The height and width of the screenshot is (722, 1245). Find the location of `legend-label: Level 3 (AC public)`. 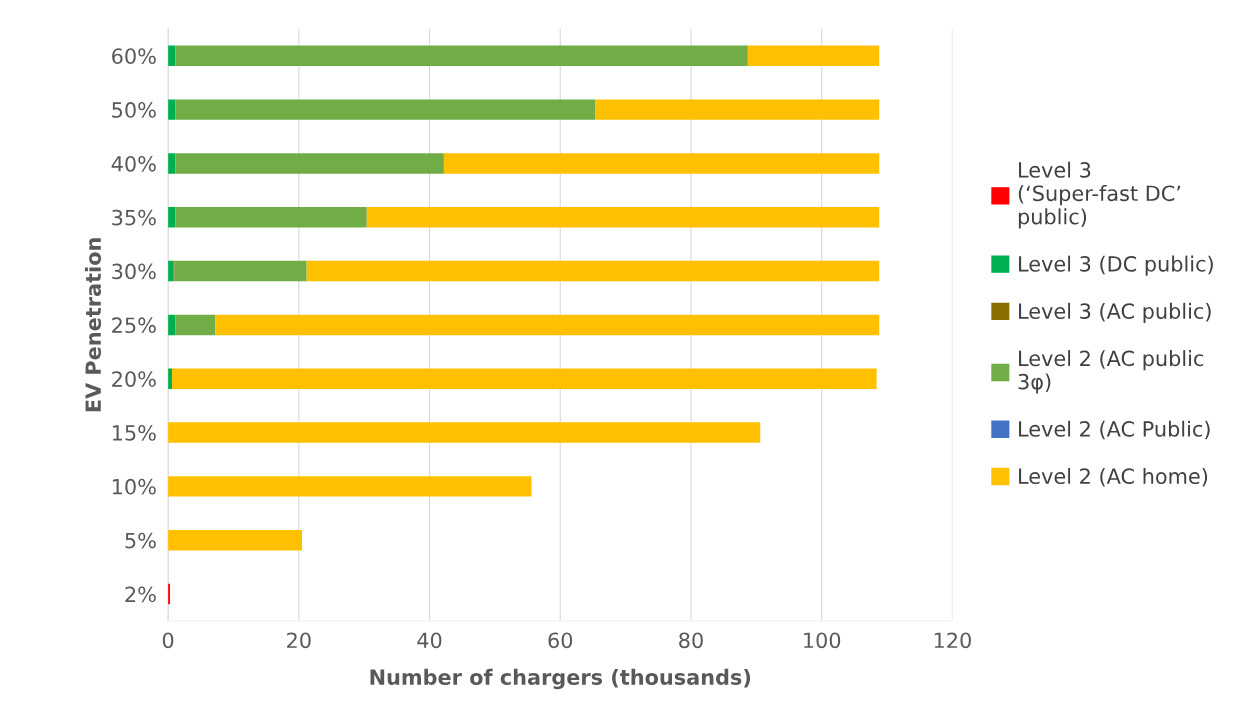

legend-label: Level 3 (AC public) is located at coordinates (1115, 313).